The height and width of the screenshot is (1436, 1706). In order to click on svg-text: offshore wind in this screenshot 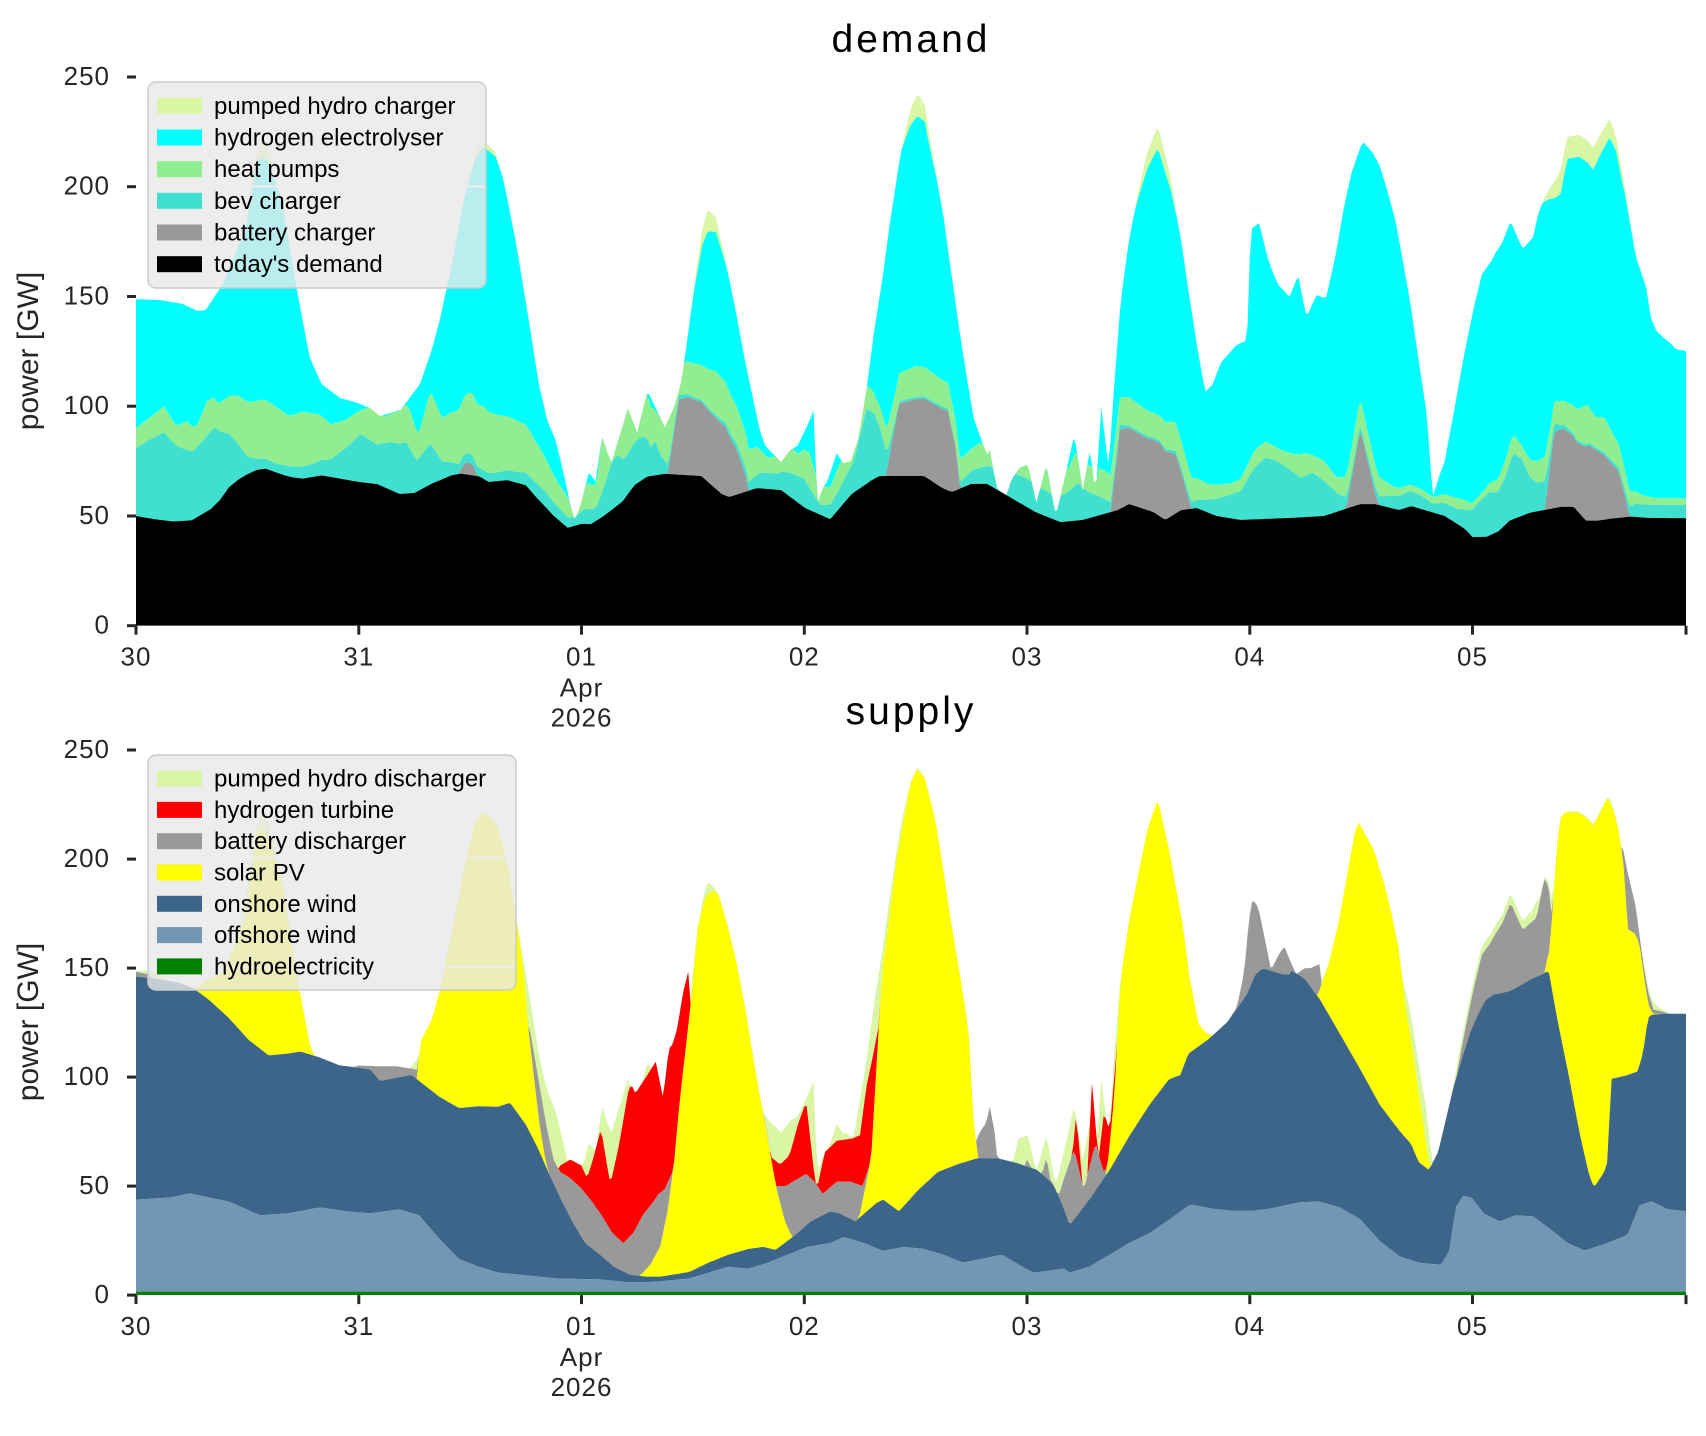, I will do `click(285, 935)`.